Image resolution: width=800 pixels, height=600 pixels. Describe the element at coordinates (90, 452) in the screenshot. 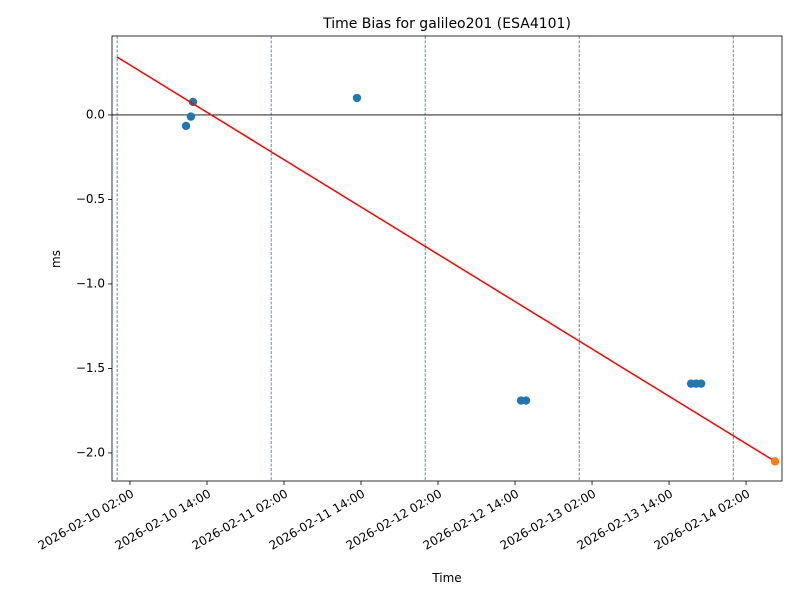

I see `y-tick-label: −2.0` at that location.